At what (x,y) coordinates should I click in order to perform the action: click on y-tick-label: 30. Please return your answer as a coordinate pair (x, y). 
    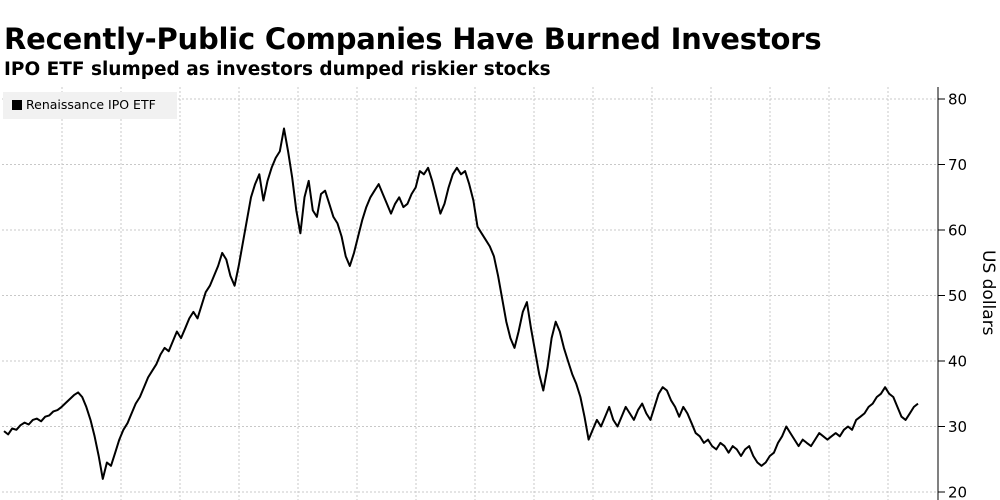
    Looking at the image, I should click on (957, 427).